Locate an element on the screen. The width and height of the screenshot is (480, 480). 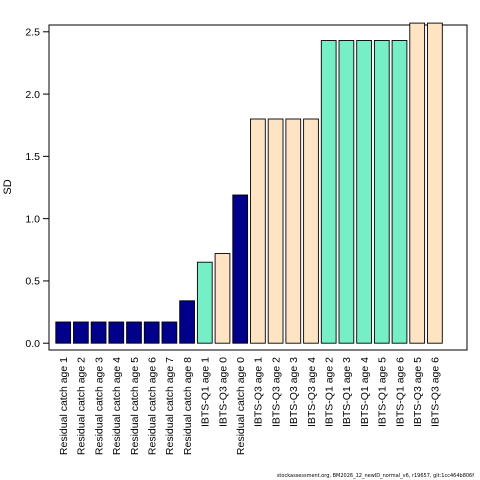
x-tick-label: IBTS-Q3 age 5 is located at coordinates (418, 392).